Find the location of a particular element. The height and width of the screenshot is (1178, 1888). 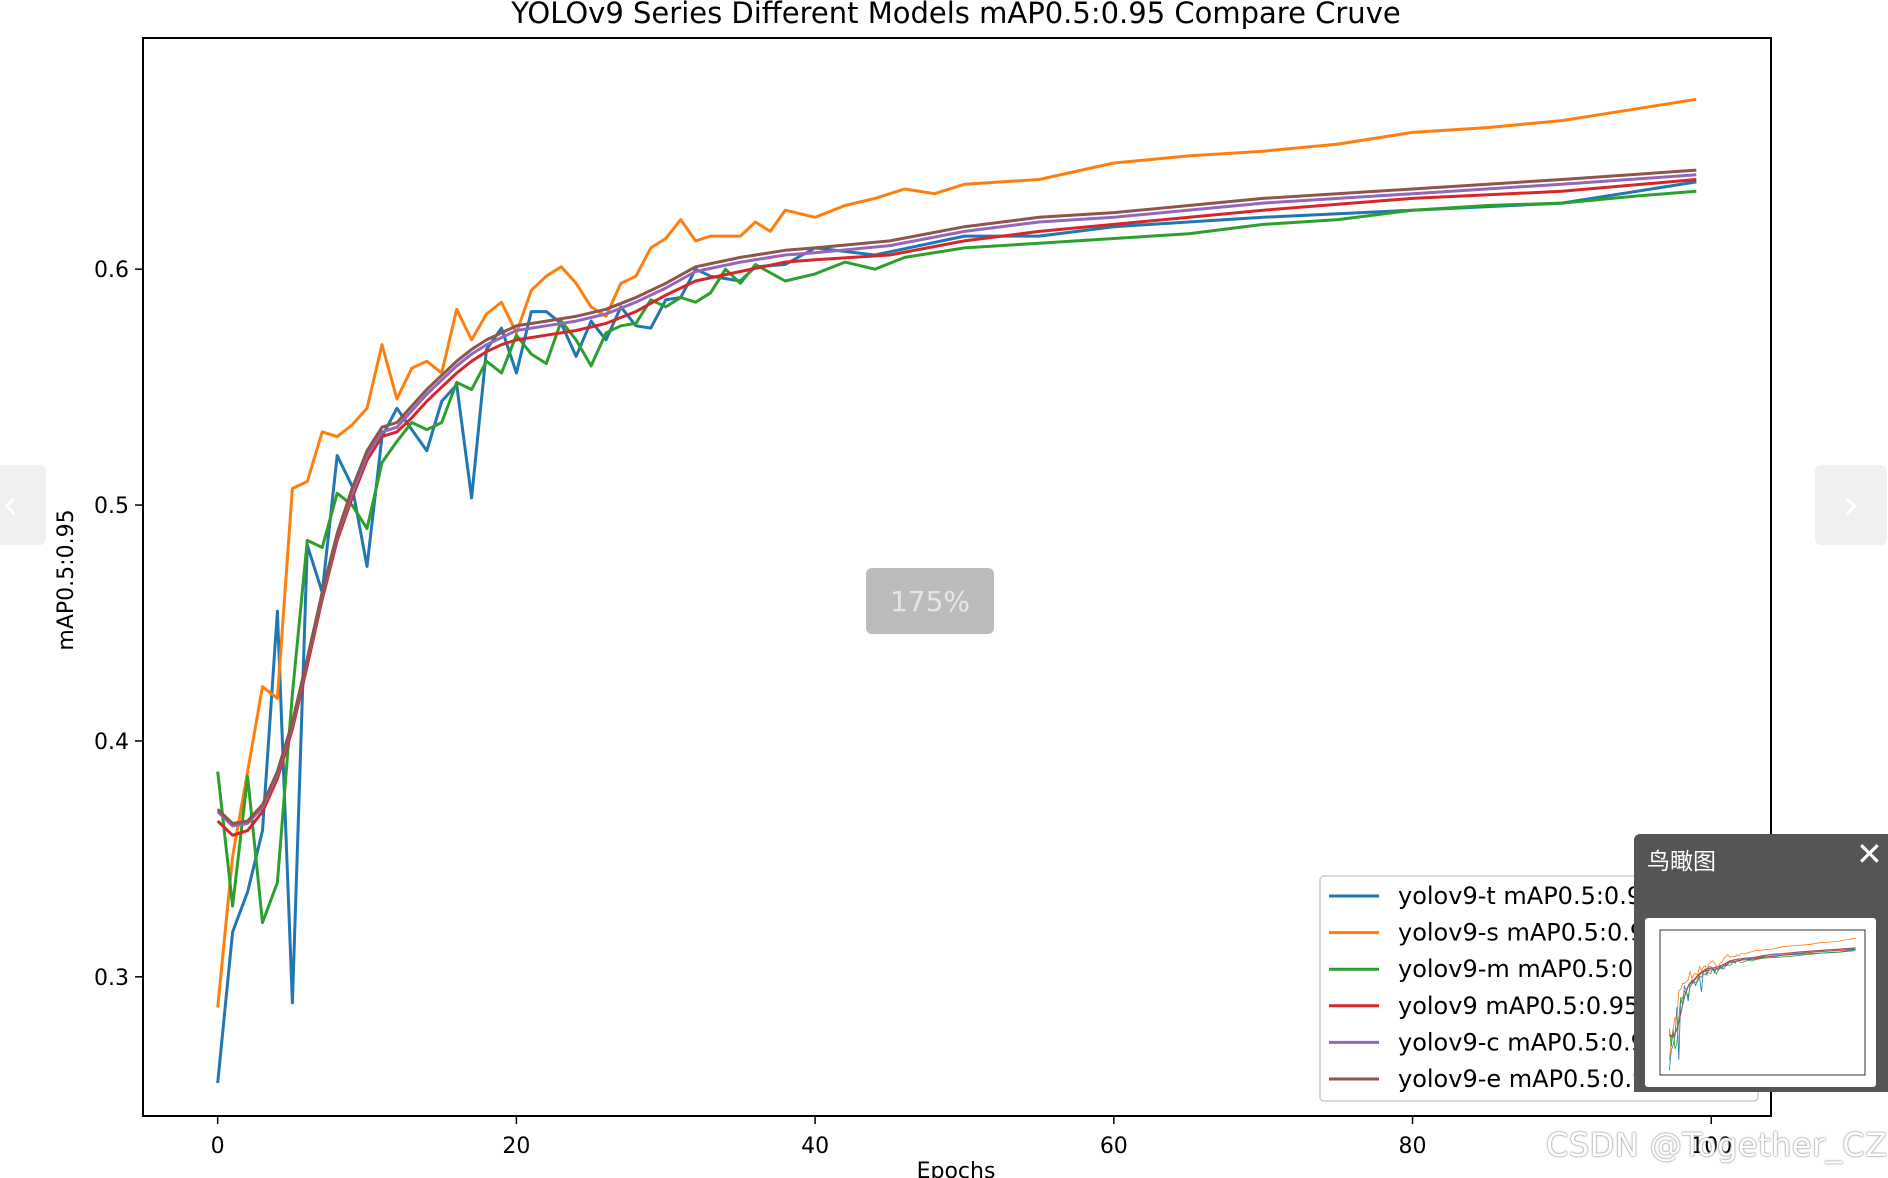

minimap-viewport is located at coordinates (1760, 1002).